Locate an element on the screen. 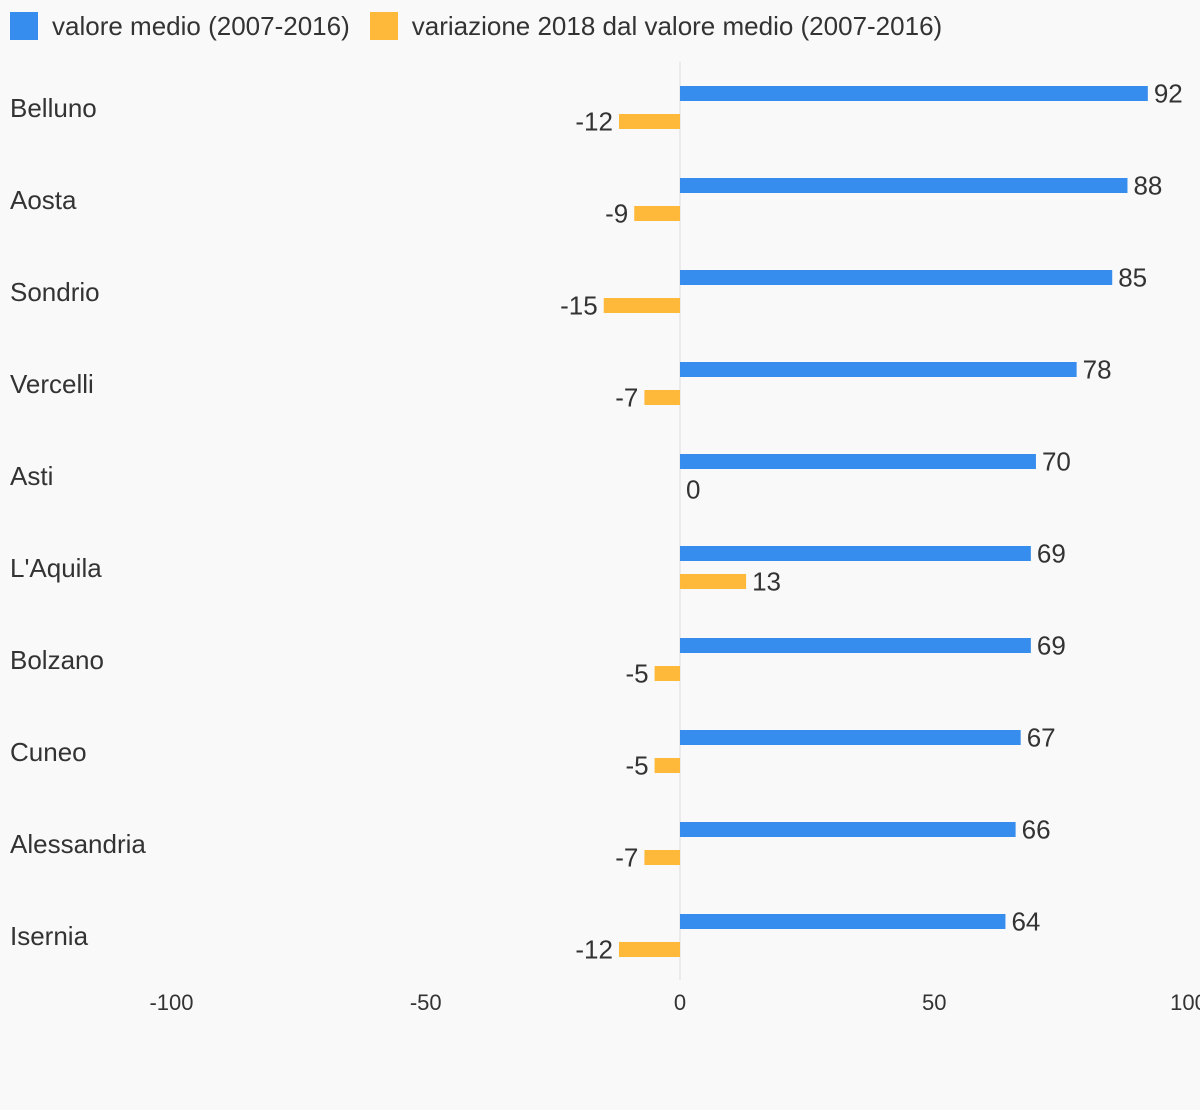 Image resolution: width=1200 pixels, height=1110 pixels. value-label-variazione-bolzano: -5 is located at coordinates (636, 674).